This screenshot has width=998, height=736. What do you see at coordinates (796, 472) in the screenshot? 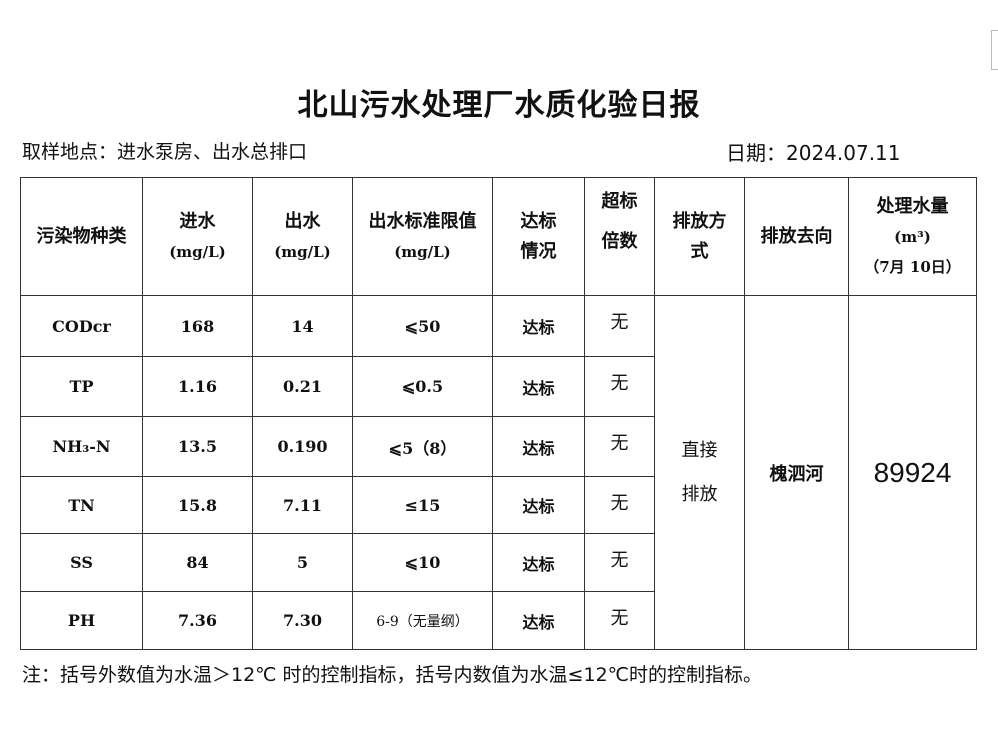
I see `discharge-destination: 槐泗河` at bounding box center [796, 472].